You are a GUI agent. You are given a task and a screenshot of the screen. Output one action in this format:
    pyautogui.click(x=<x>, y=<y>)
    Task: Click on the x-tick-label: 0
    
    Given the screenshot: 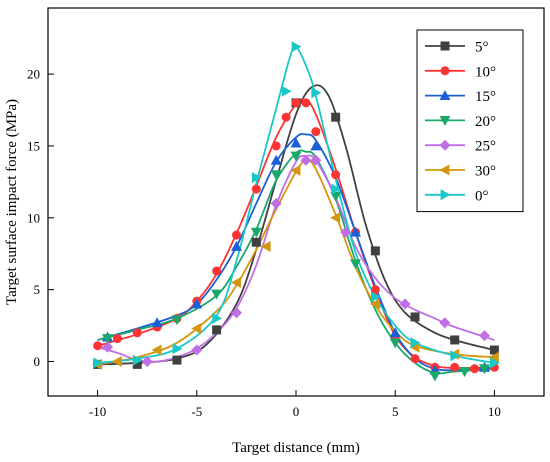 What is the action you would take?
    pyautogui.click(x=296, y=411)
    